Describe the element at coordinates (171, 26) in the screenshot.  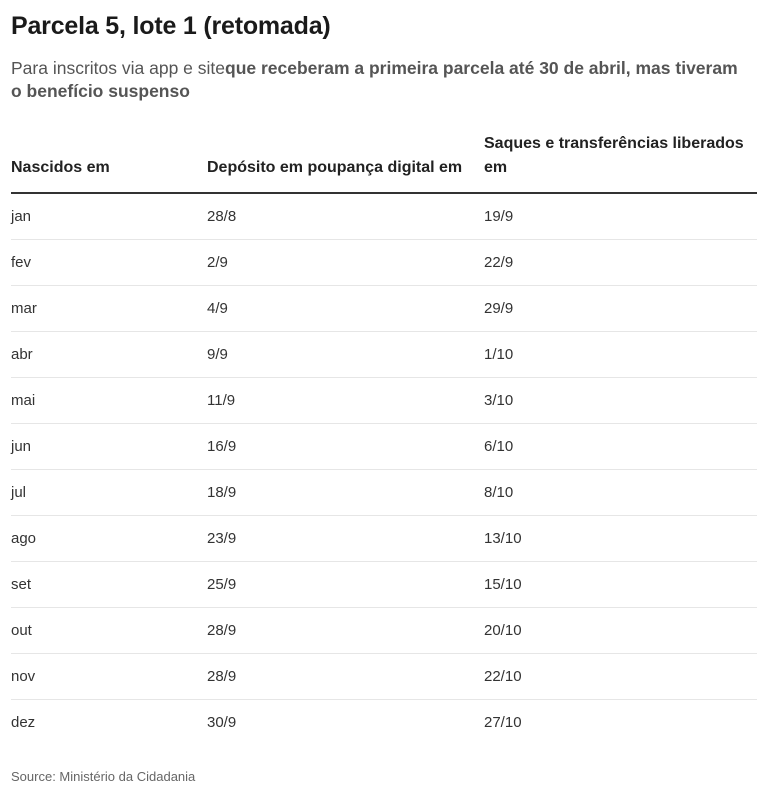
I see `page-title: Parcela 5, lote 1 (retomada)` at that location.